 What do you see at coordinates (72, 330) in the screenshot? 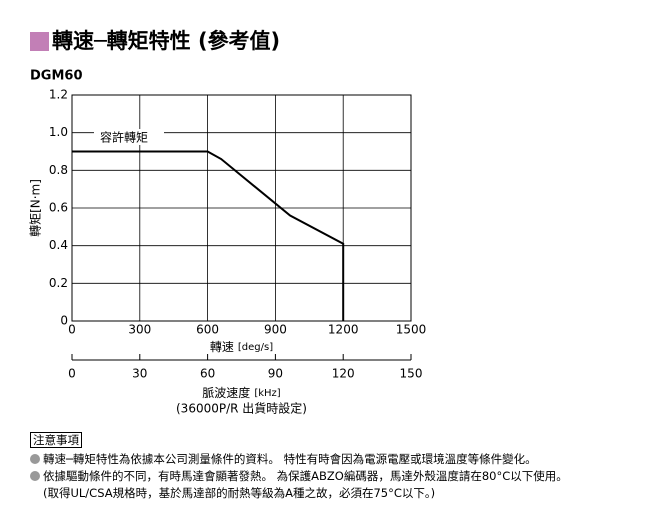
I see `x-tick-label: 0` at bounding box center [72, 330].